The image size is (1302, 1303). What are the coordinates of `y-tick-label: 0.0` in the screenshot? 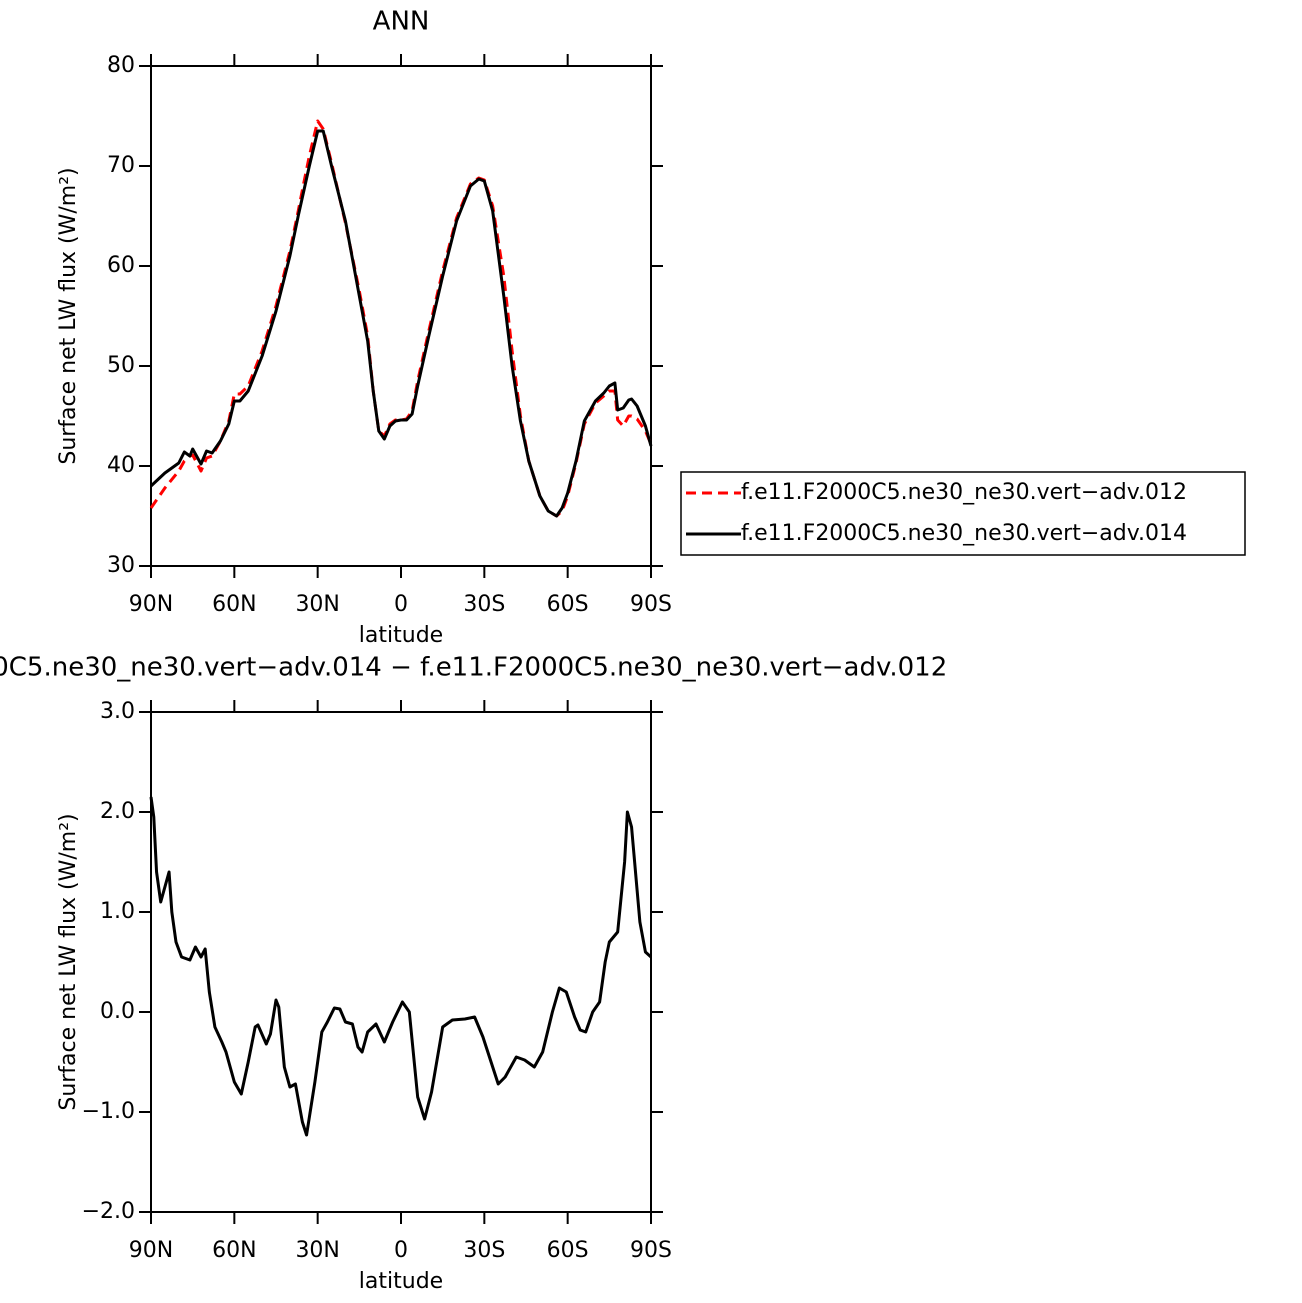 It's located at (117, 1011).